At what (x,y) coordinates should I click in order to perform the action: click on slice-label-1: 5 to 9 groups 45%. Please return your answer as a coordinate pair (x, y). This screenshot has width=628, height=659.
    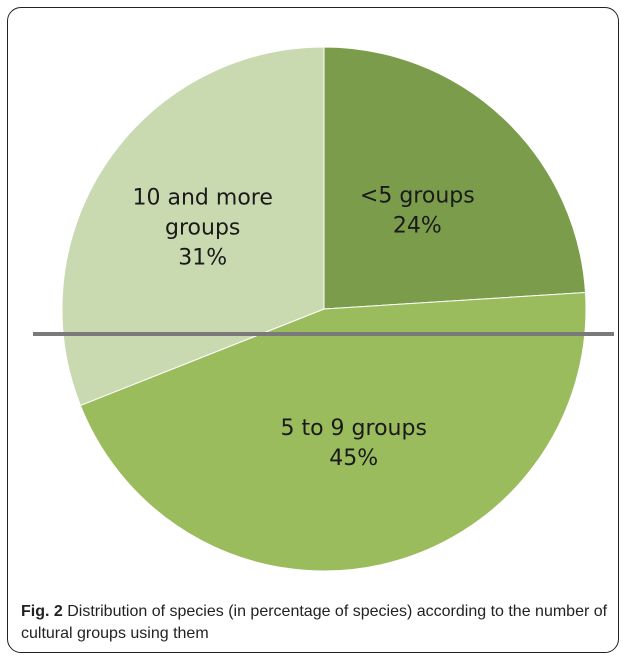
    Looking at the image, I should click on (353, 443).